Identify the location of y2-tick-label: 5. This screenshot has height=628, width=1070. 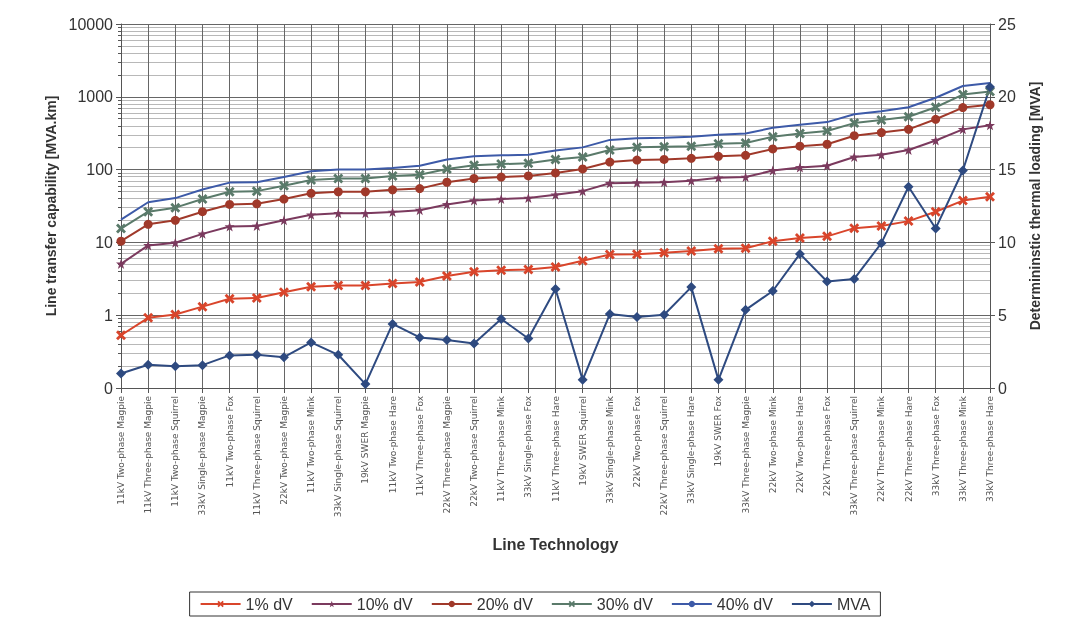
(1002, 315).